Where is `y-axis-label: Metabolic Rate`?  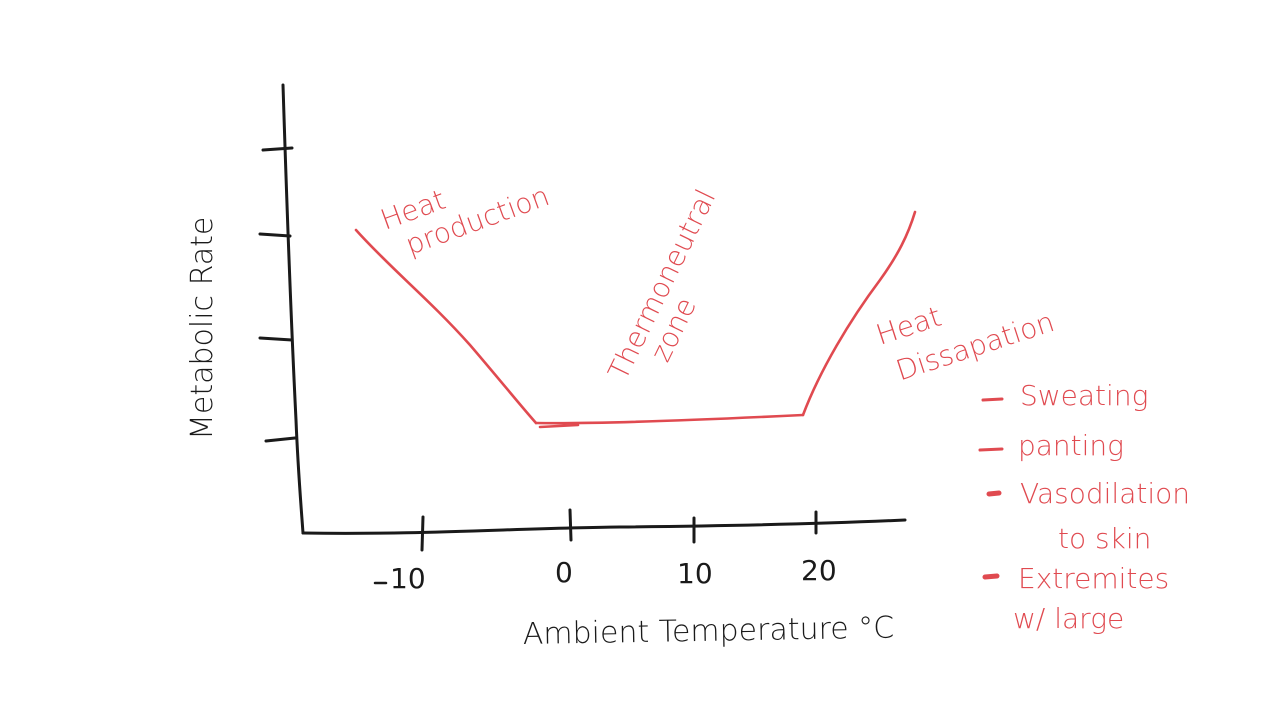 y-axis-label: Metabolic Rate is located at coordinates (202, 328).